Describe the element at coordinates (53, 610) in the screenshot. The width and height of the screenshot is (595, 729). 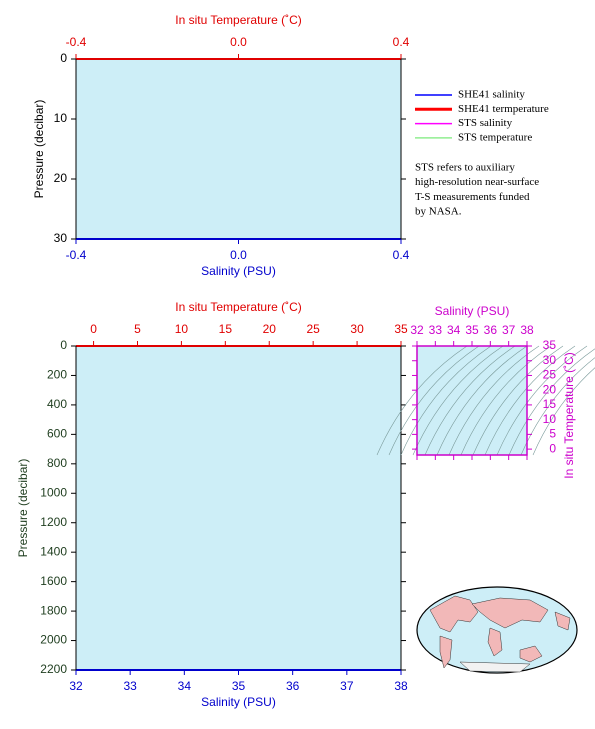
I see `y-tick-label: 1800` at that location.